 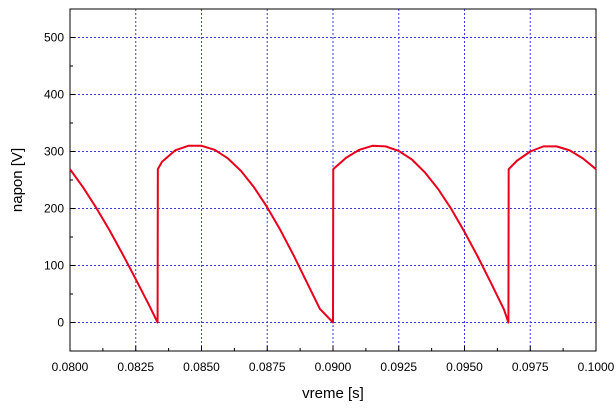 I want to click on y-tick-label: 100, so click(x=54, y=266).